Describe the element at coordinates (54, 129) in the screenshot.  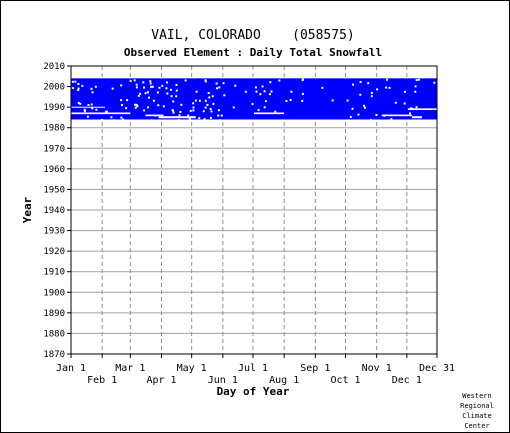
I see `y-tick-label: 1980` at that location.